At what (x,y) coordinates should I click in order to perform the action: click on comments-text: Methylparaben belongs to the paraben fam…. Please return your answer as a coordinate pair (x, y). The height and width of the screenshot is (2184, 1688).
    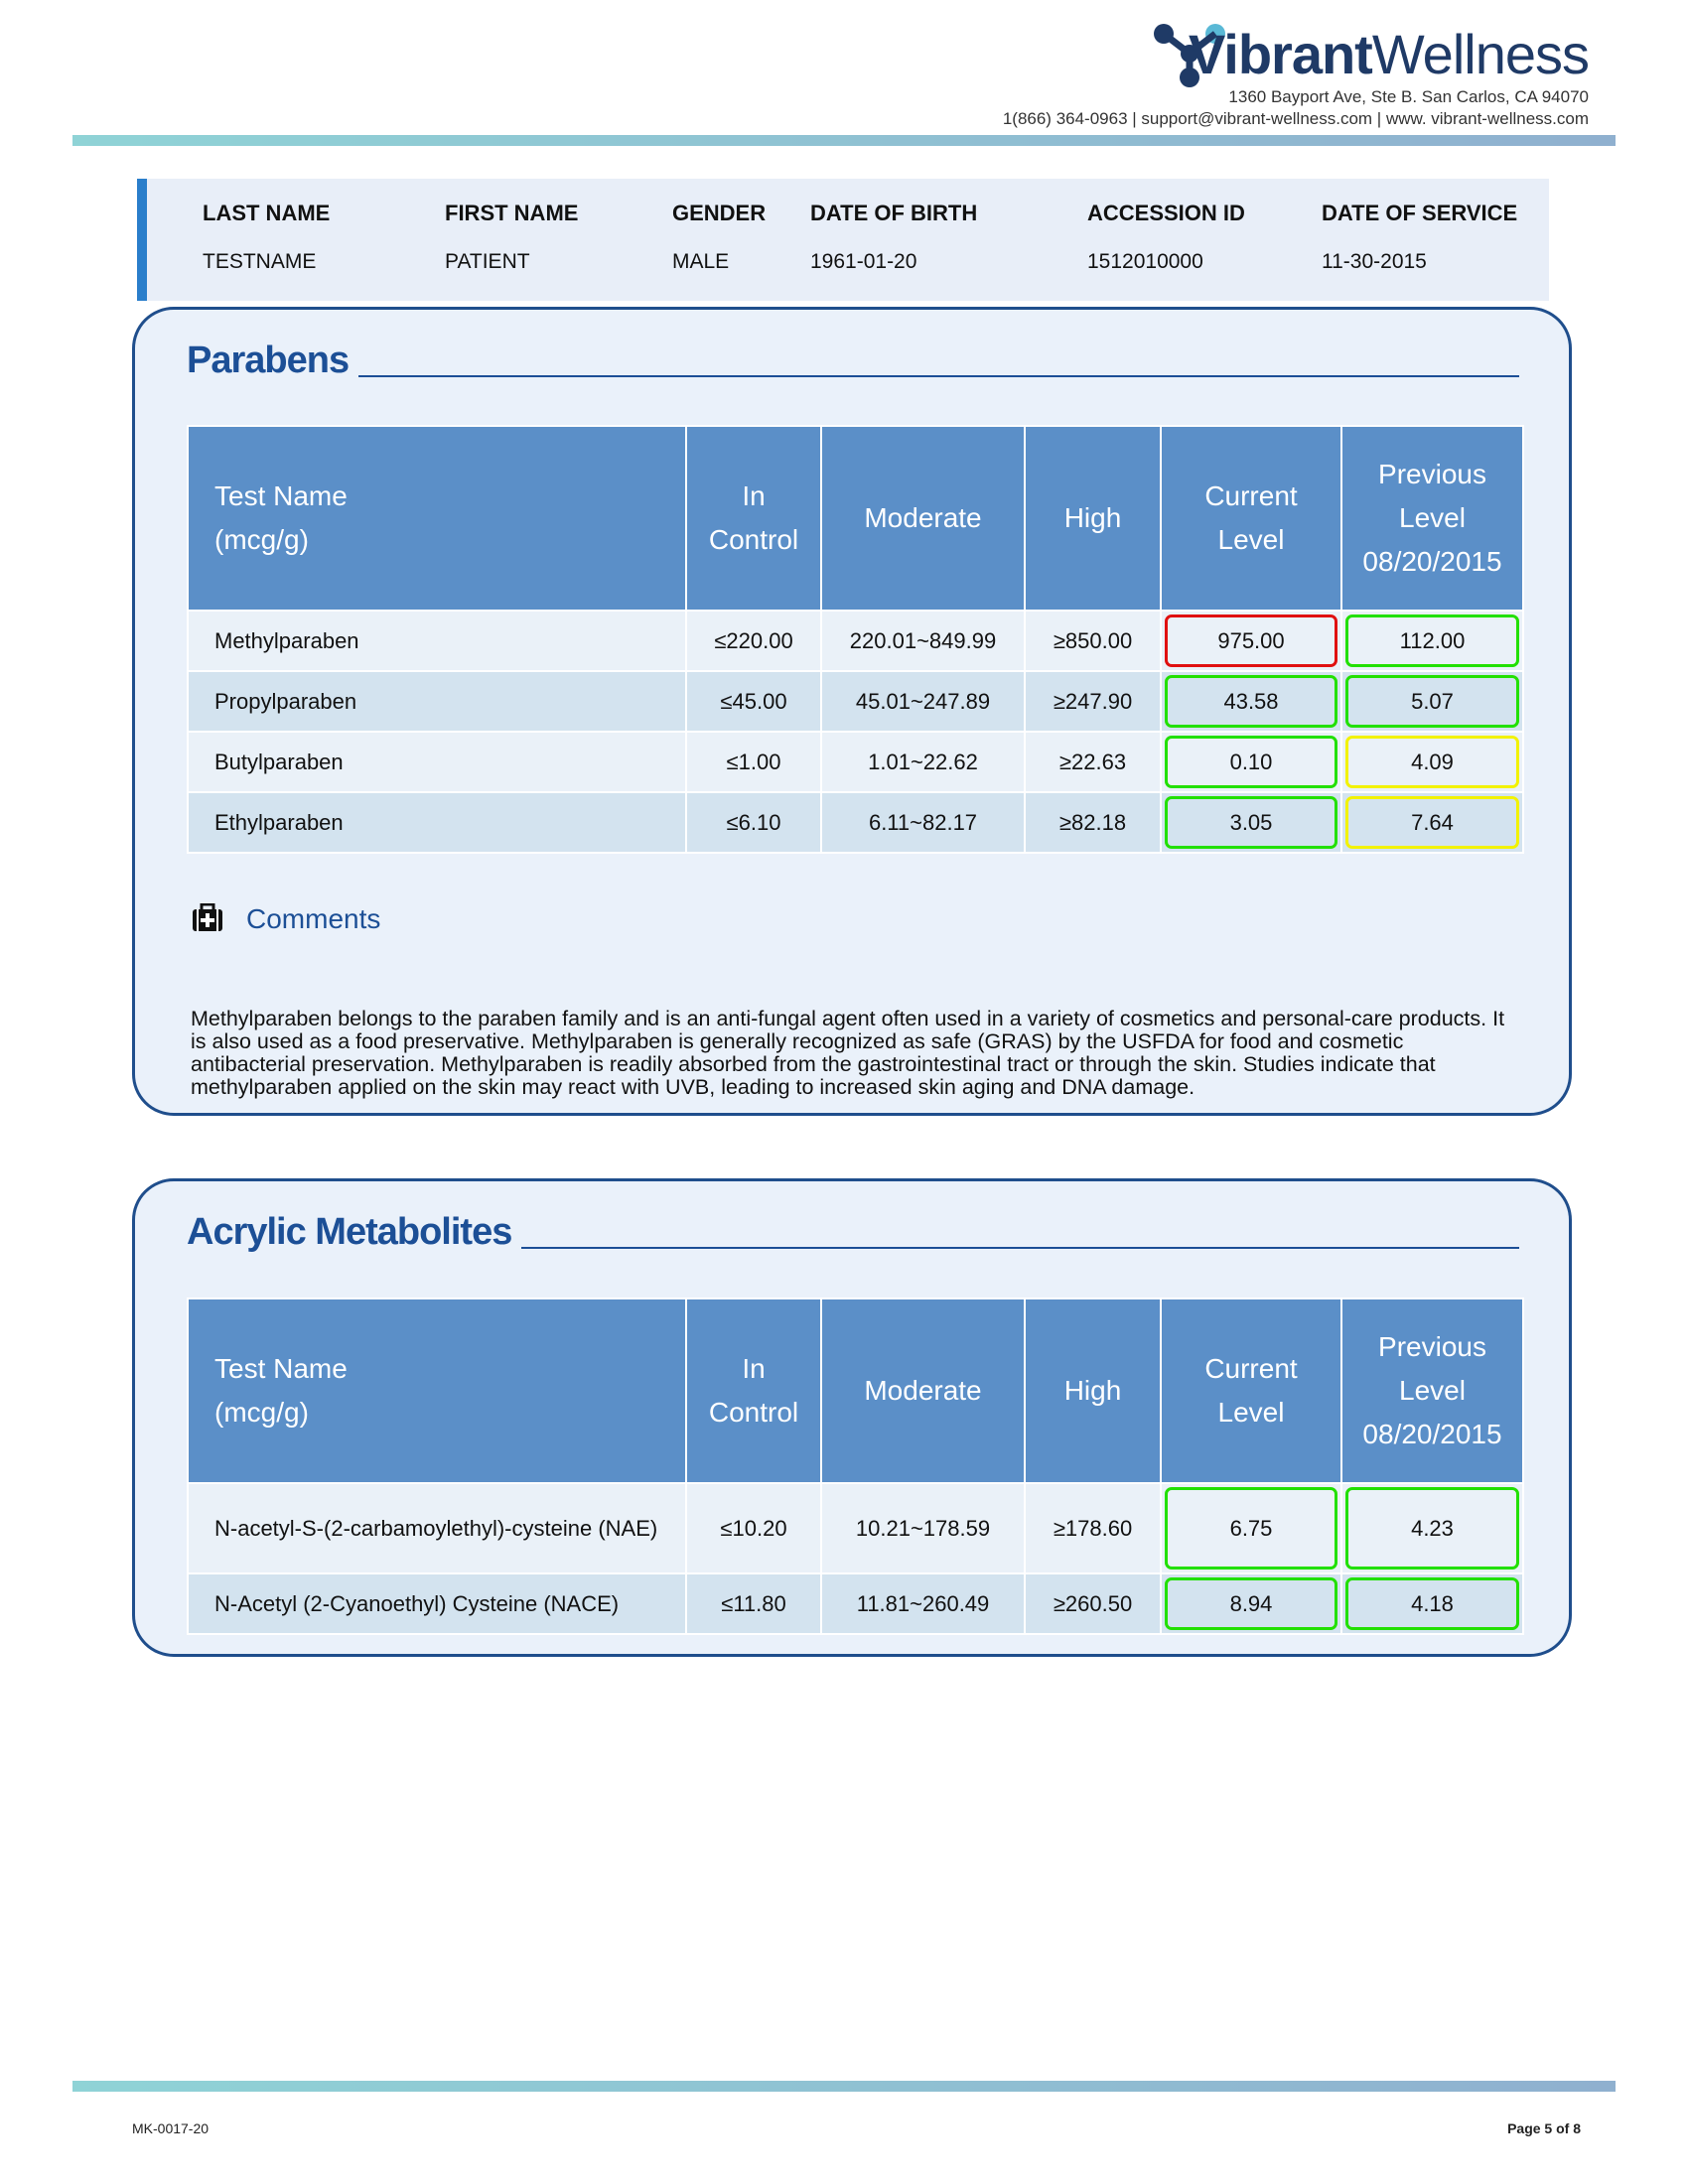
    Looking at the image, I should click on (848, 1053).